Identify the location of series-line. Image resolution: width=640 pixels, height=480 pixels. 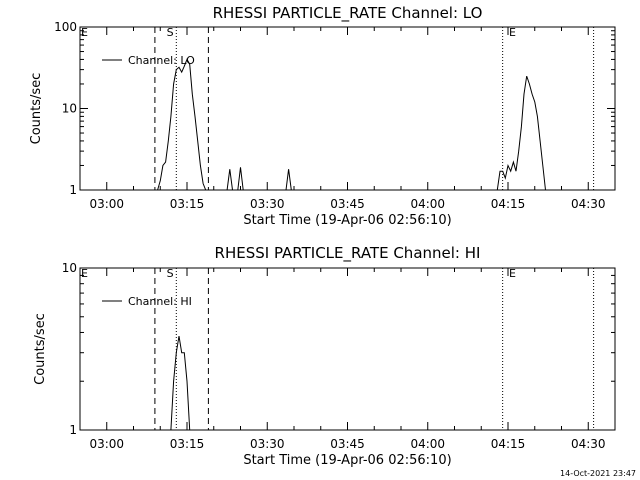
(179, 383).